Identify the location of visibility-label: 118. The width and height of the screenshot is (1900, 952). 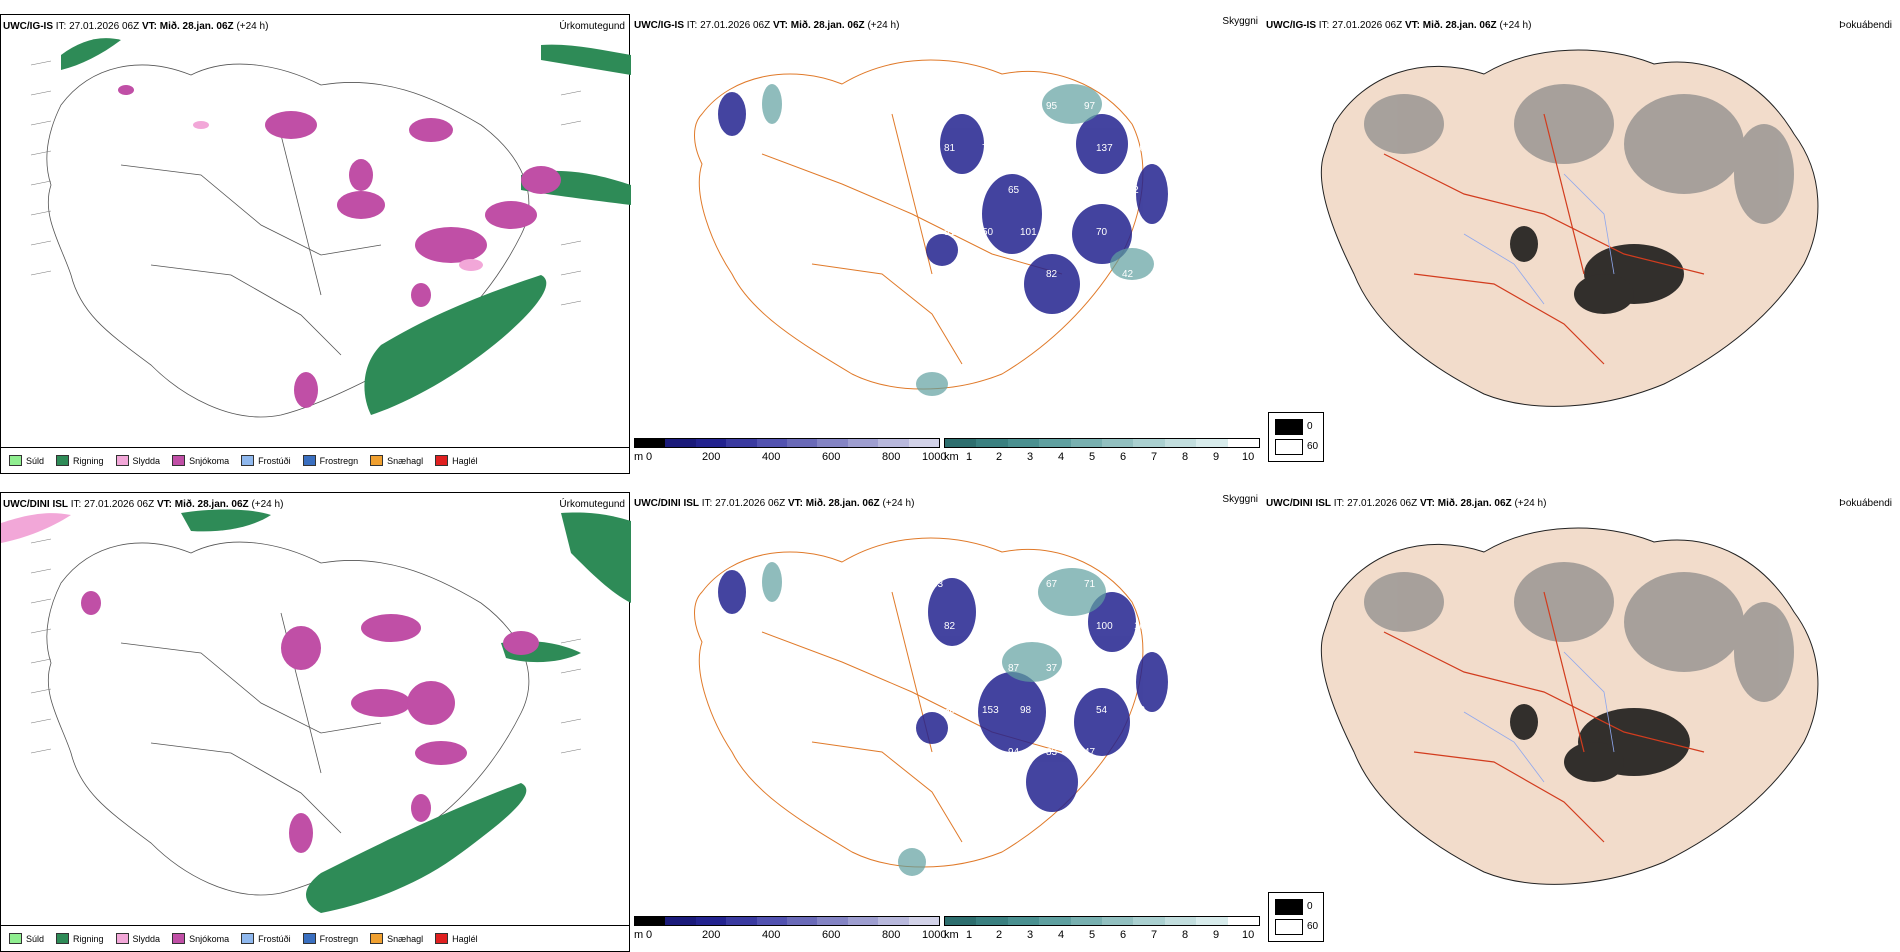
(1016, 274).